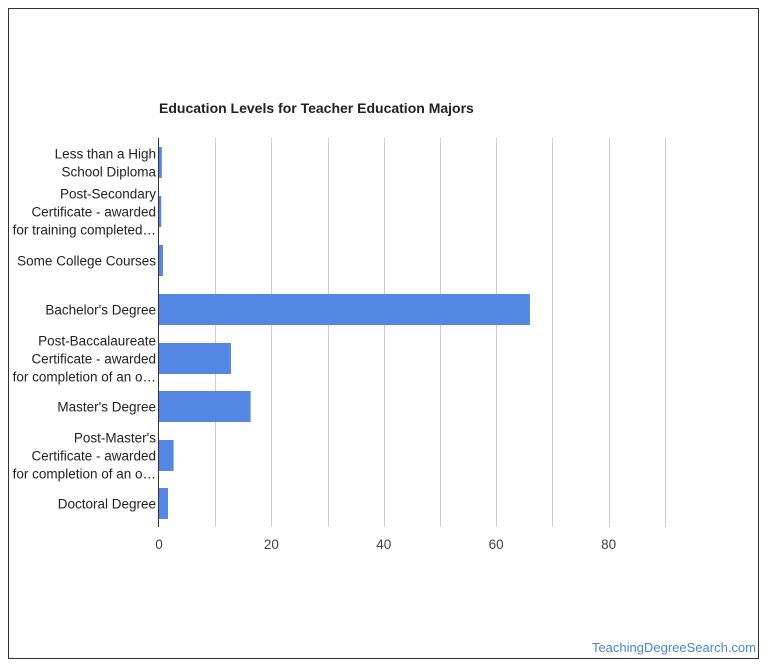  Describe the element at coordinates (608, 544) in the screenshot. I see `x-tick-label: 80` at that location.